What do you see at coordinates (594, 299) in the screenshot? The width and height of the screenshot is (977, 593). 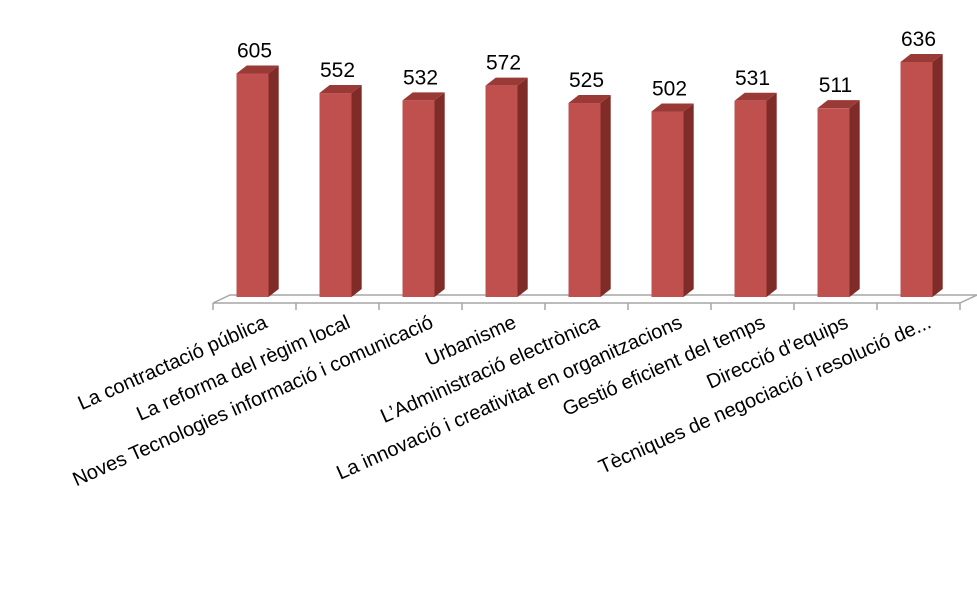 I see `floor-back-line` at bounding box center [594, 299].